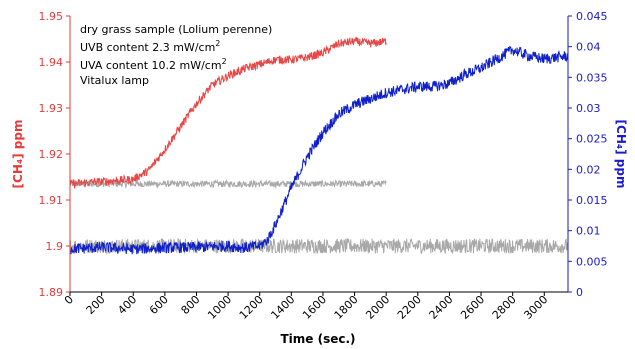  I want to click on y-right-tick-label: 0.035, so click(592, 77).